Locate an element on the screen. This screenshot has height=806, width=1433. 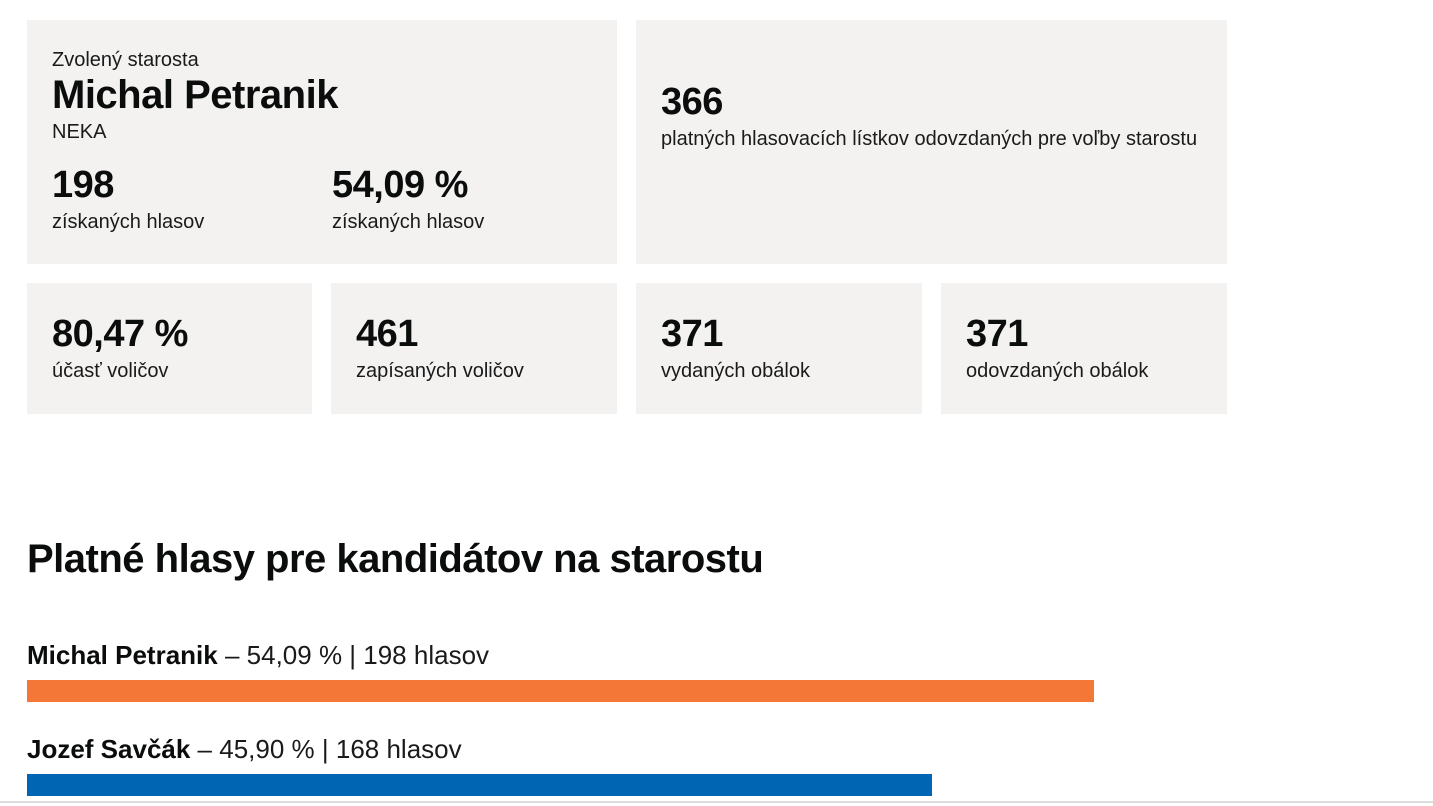
winner-votes-stat: 198 získaných hlasov is located at coordinates (128, 200).